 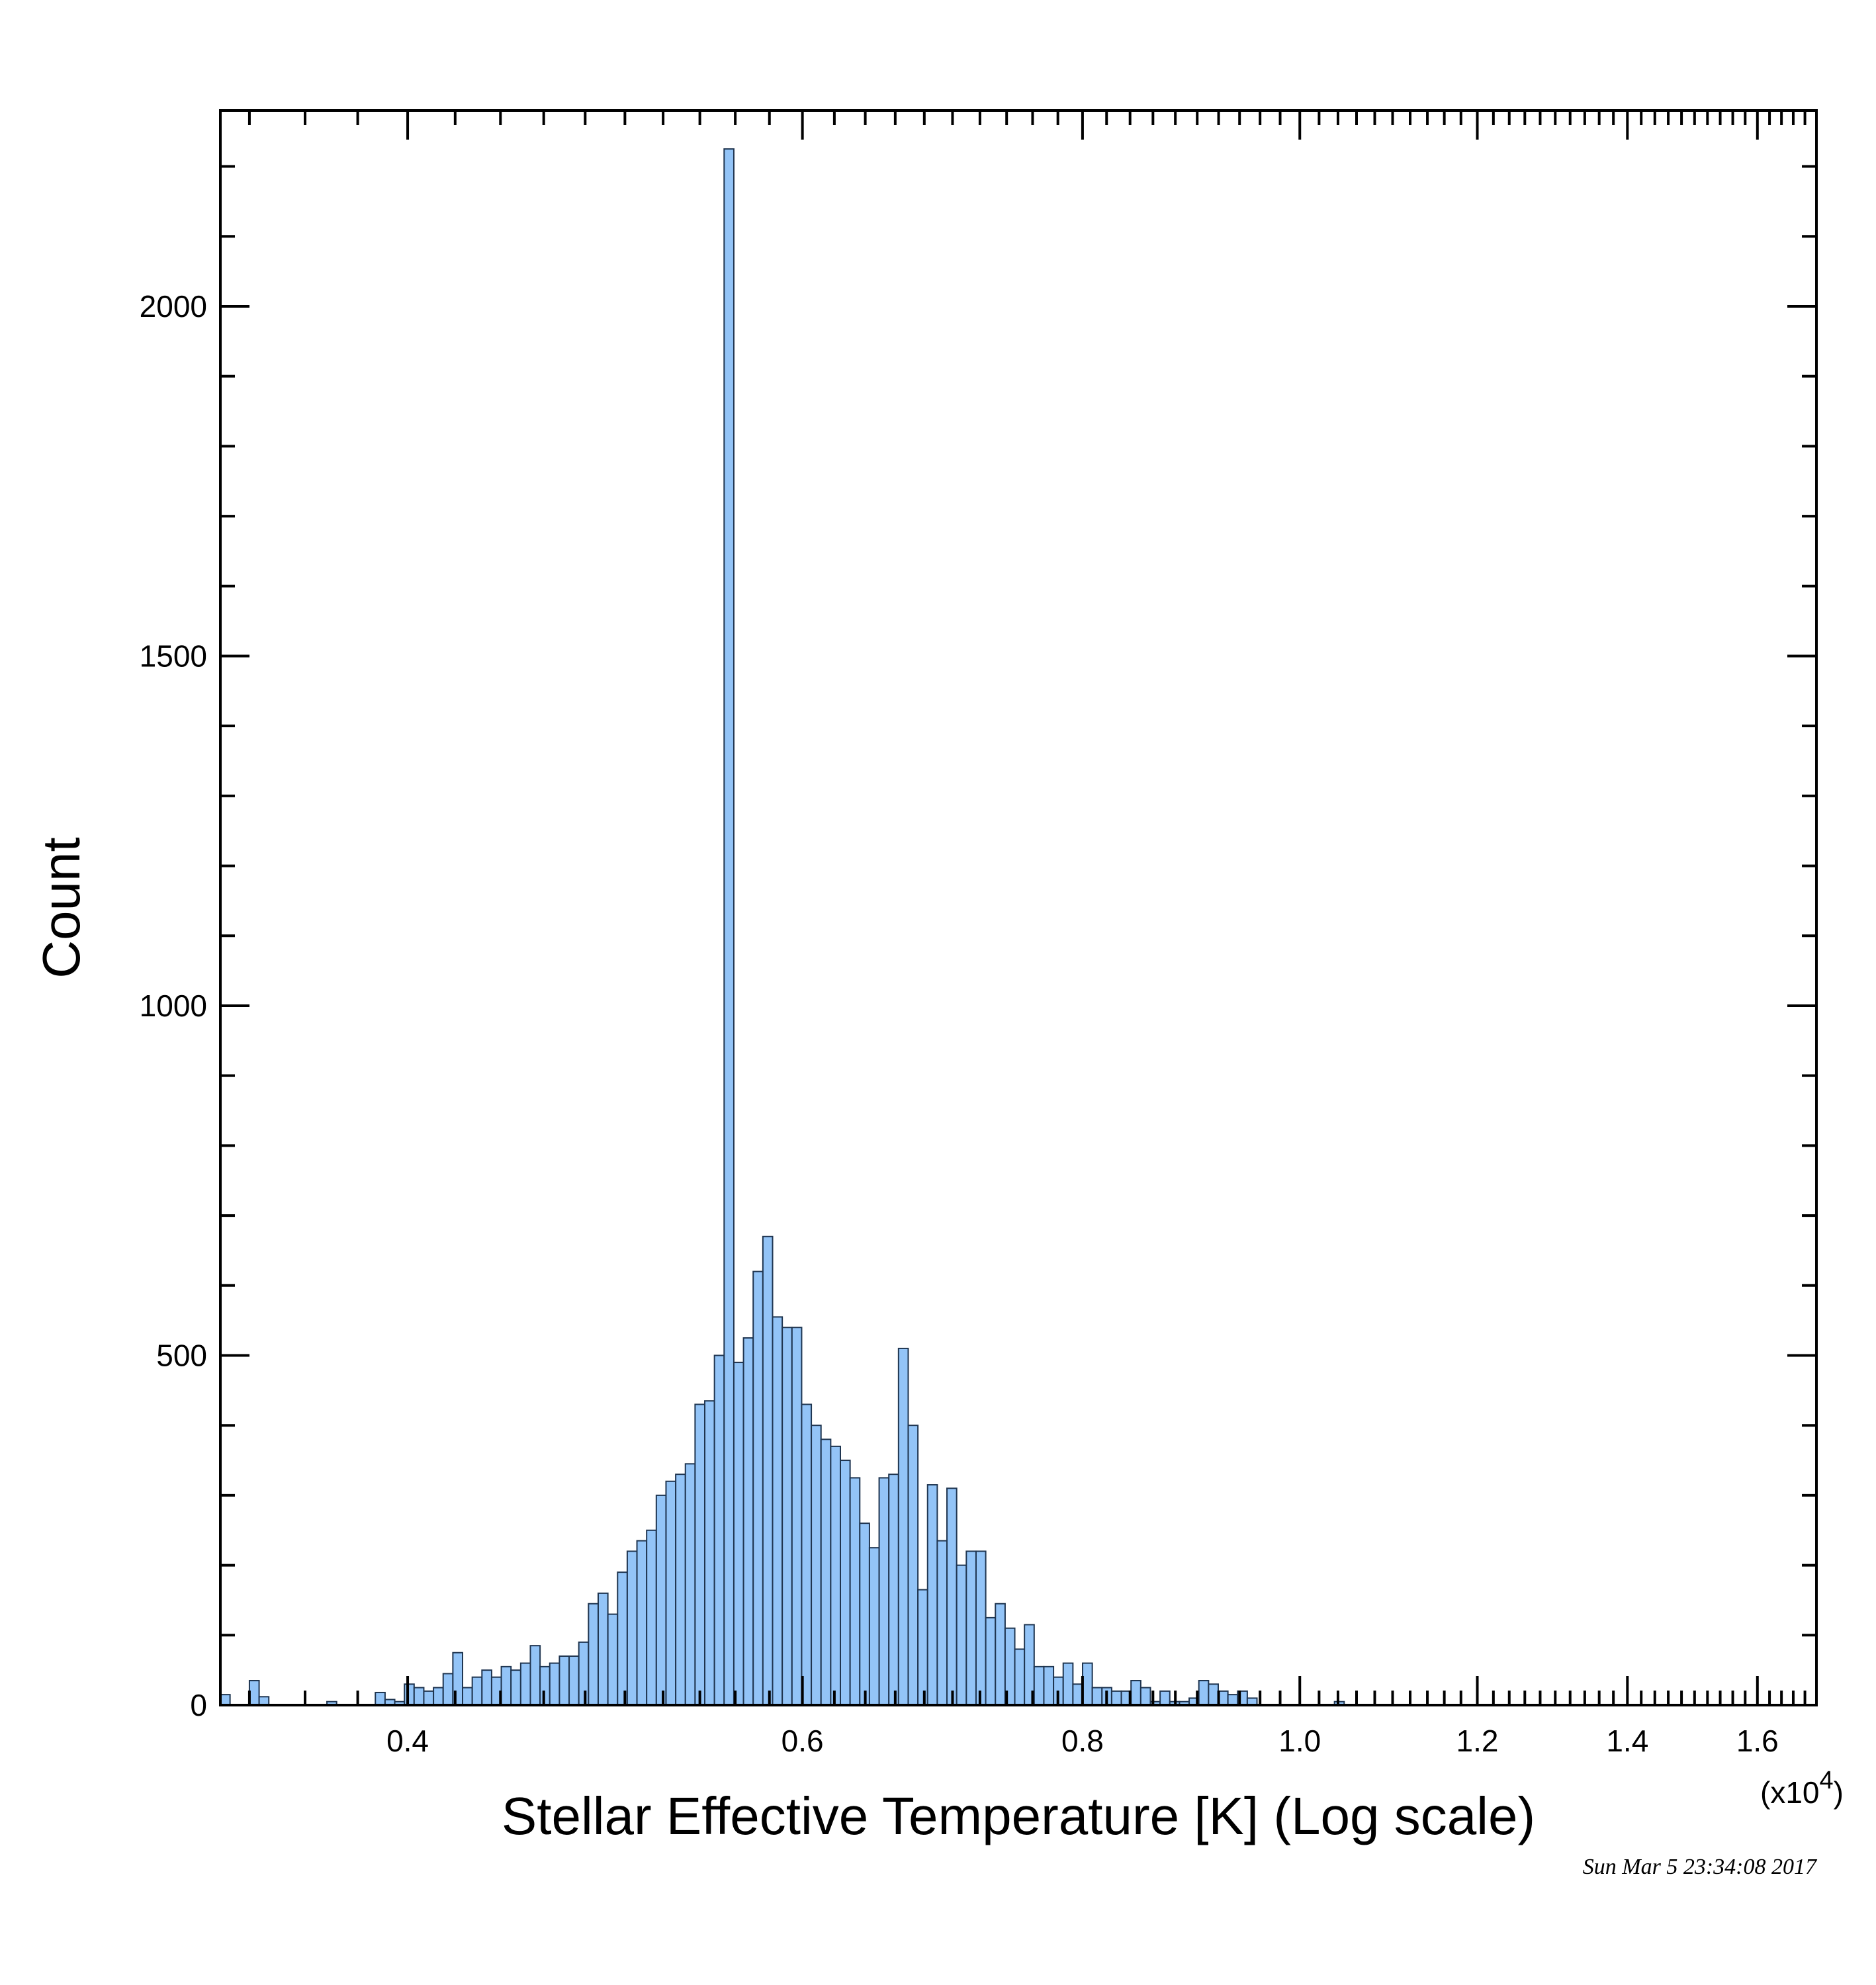 What do you see at coordinates (1700, 1867) in the screenshot?
I see `timestamp: Sun Mar 5 23:34:08 2017` at bounding box center [1700, 1867].